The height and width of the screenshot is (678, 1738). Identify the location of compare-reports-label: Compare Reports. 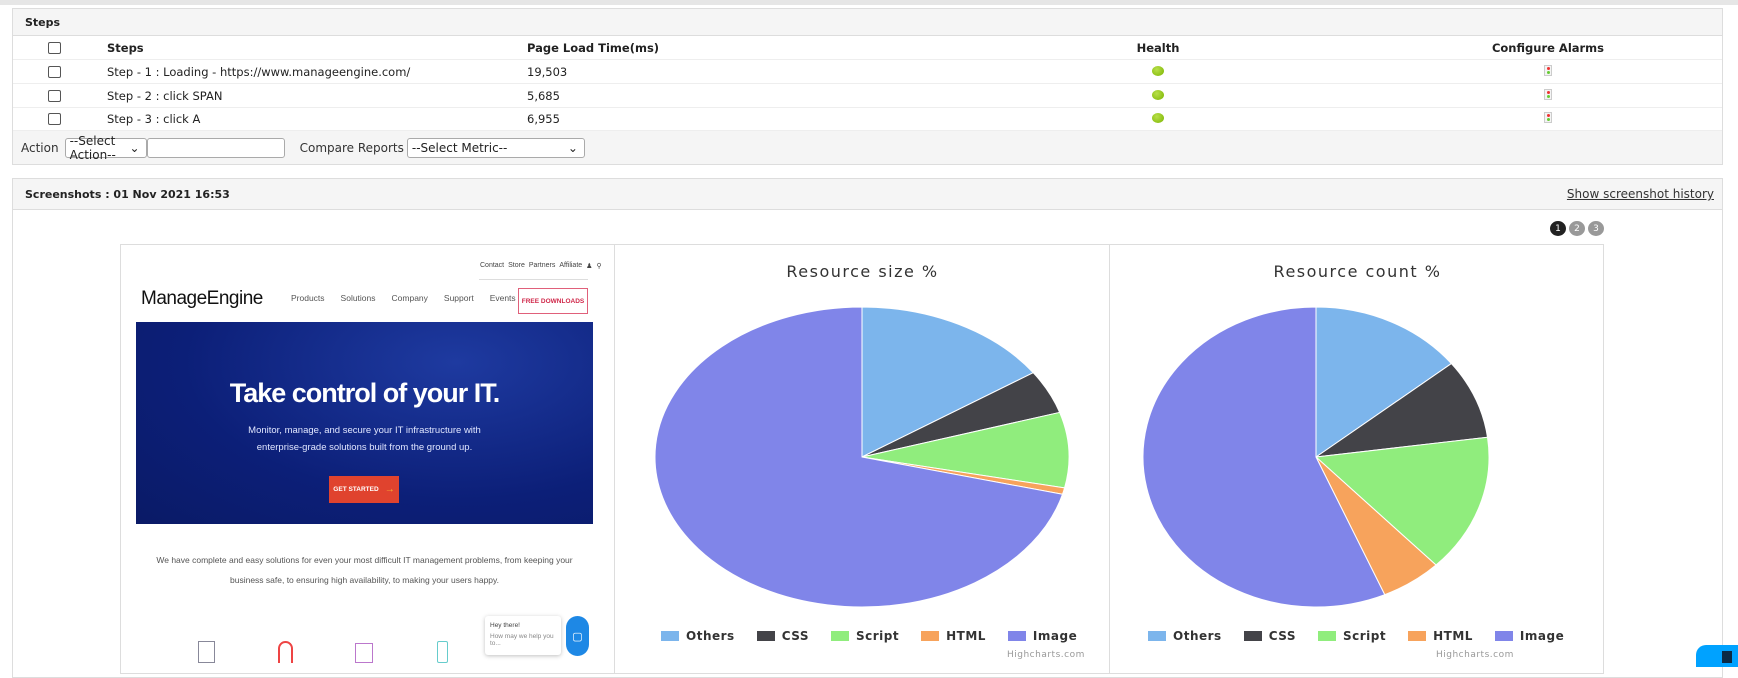
(351, 147).